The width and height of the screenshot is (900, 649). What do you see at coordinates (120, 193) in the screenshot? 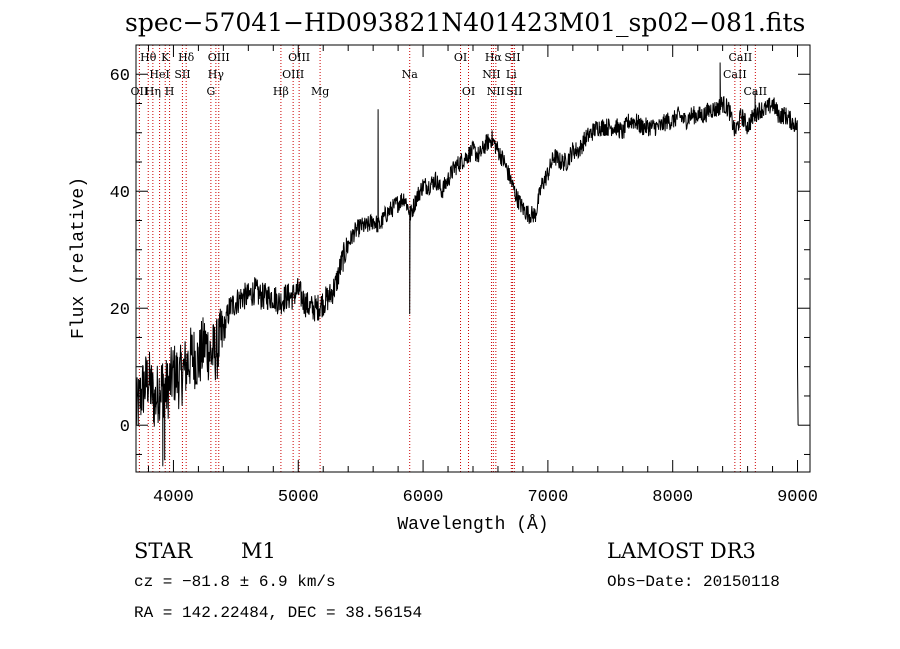
I see `y-tick-label-2: 40` at bounding box center [120, 193].